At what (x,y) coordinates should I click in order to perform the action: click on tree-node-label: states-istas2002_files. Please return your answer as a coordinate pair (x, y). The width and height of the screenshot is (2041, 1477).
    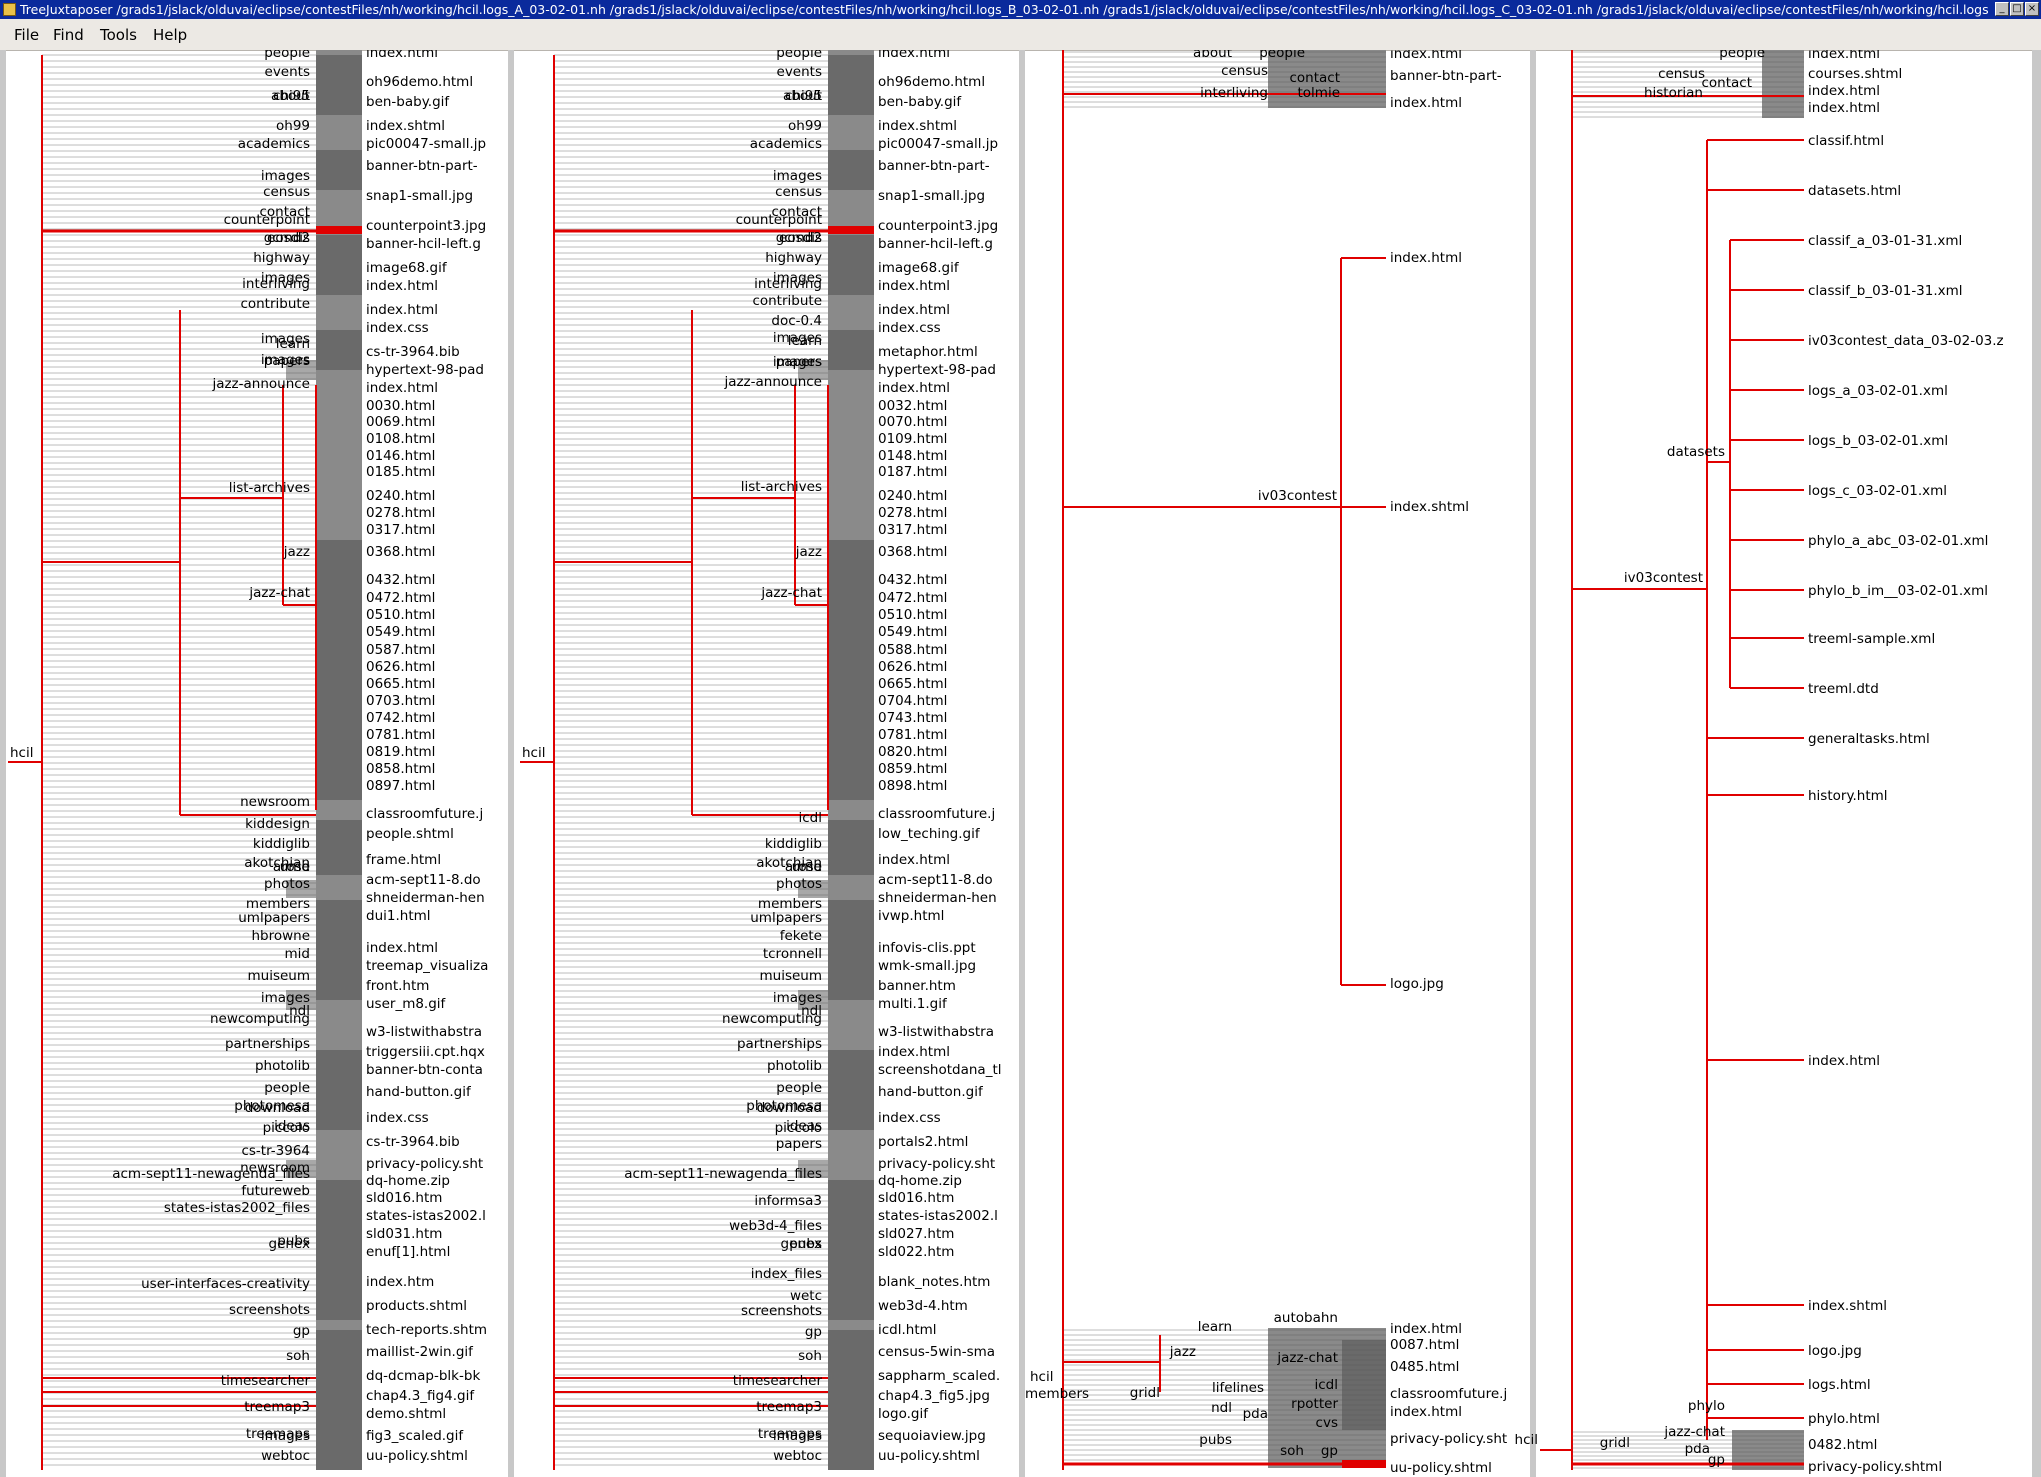
    Looking at the image, I should click on (237, 1208).